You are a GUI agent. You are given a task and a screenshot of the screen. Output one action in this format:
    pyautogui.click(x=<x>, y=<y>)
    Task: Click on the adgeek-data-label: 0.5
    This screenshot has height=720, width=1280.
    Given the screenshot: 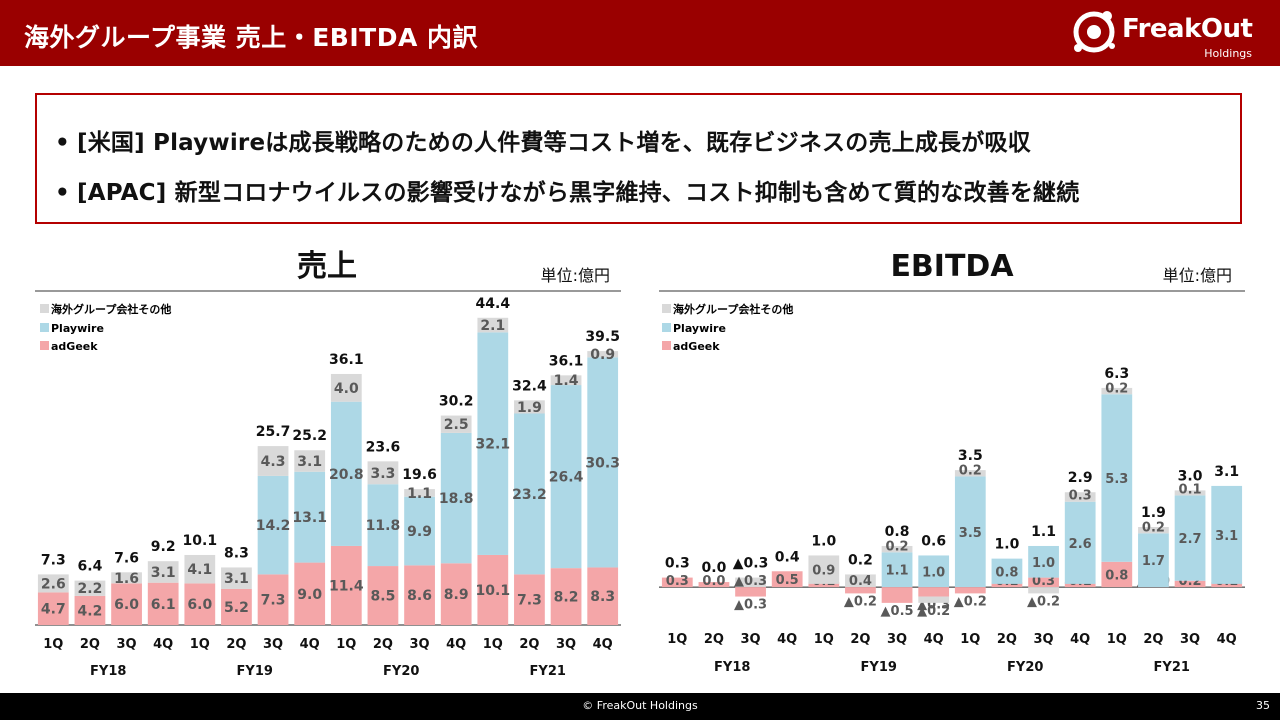 What is the action you would take?
    pyautogui.click(x=787, y=580)
    